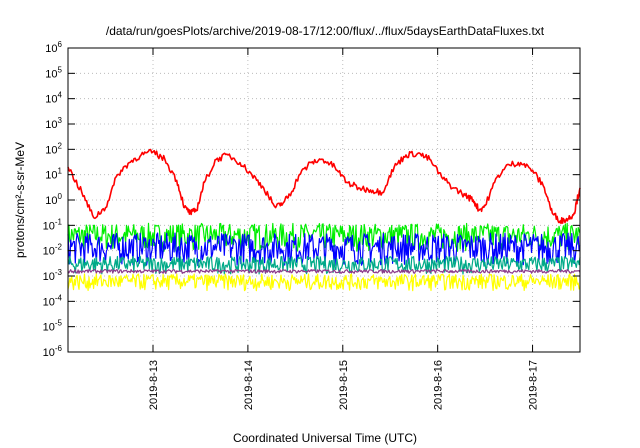 The width and height of the screenshot is (640, 448). I want to click on series-green-line, so click(324, 237).